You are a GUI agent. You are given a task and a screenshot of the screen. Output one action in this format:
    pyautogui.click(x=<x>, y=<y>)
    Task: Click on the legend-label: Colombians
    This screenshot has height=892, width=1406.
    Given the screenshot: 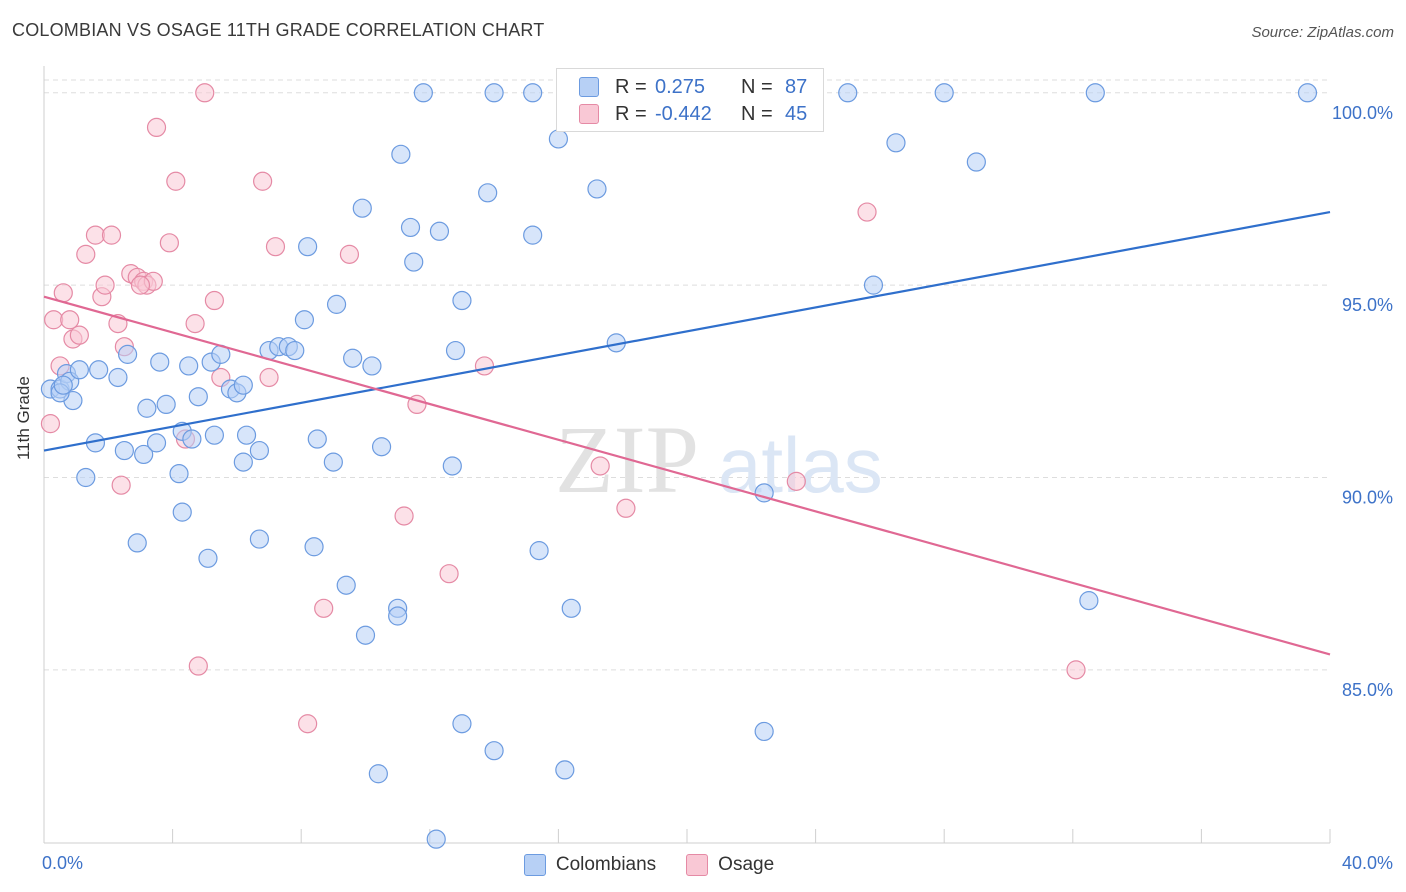 What is the action you would take?
    pyautogui.click(x=606, y=864)
    